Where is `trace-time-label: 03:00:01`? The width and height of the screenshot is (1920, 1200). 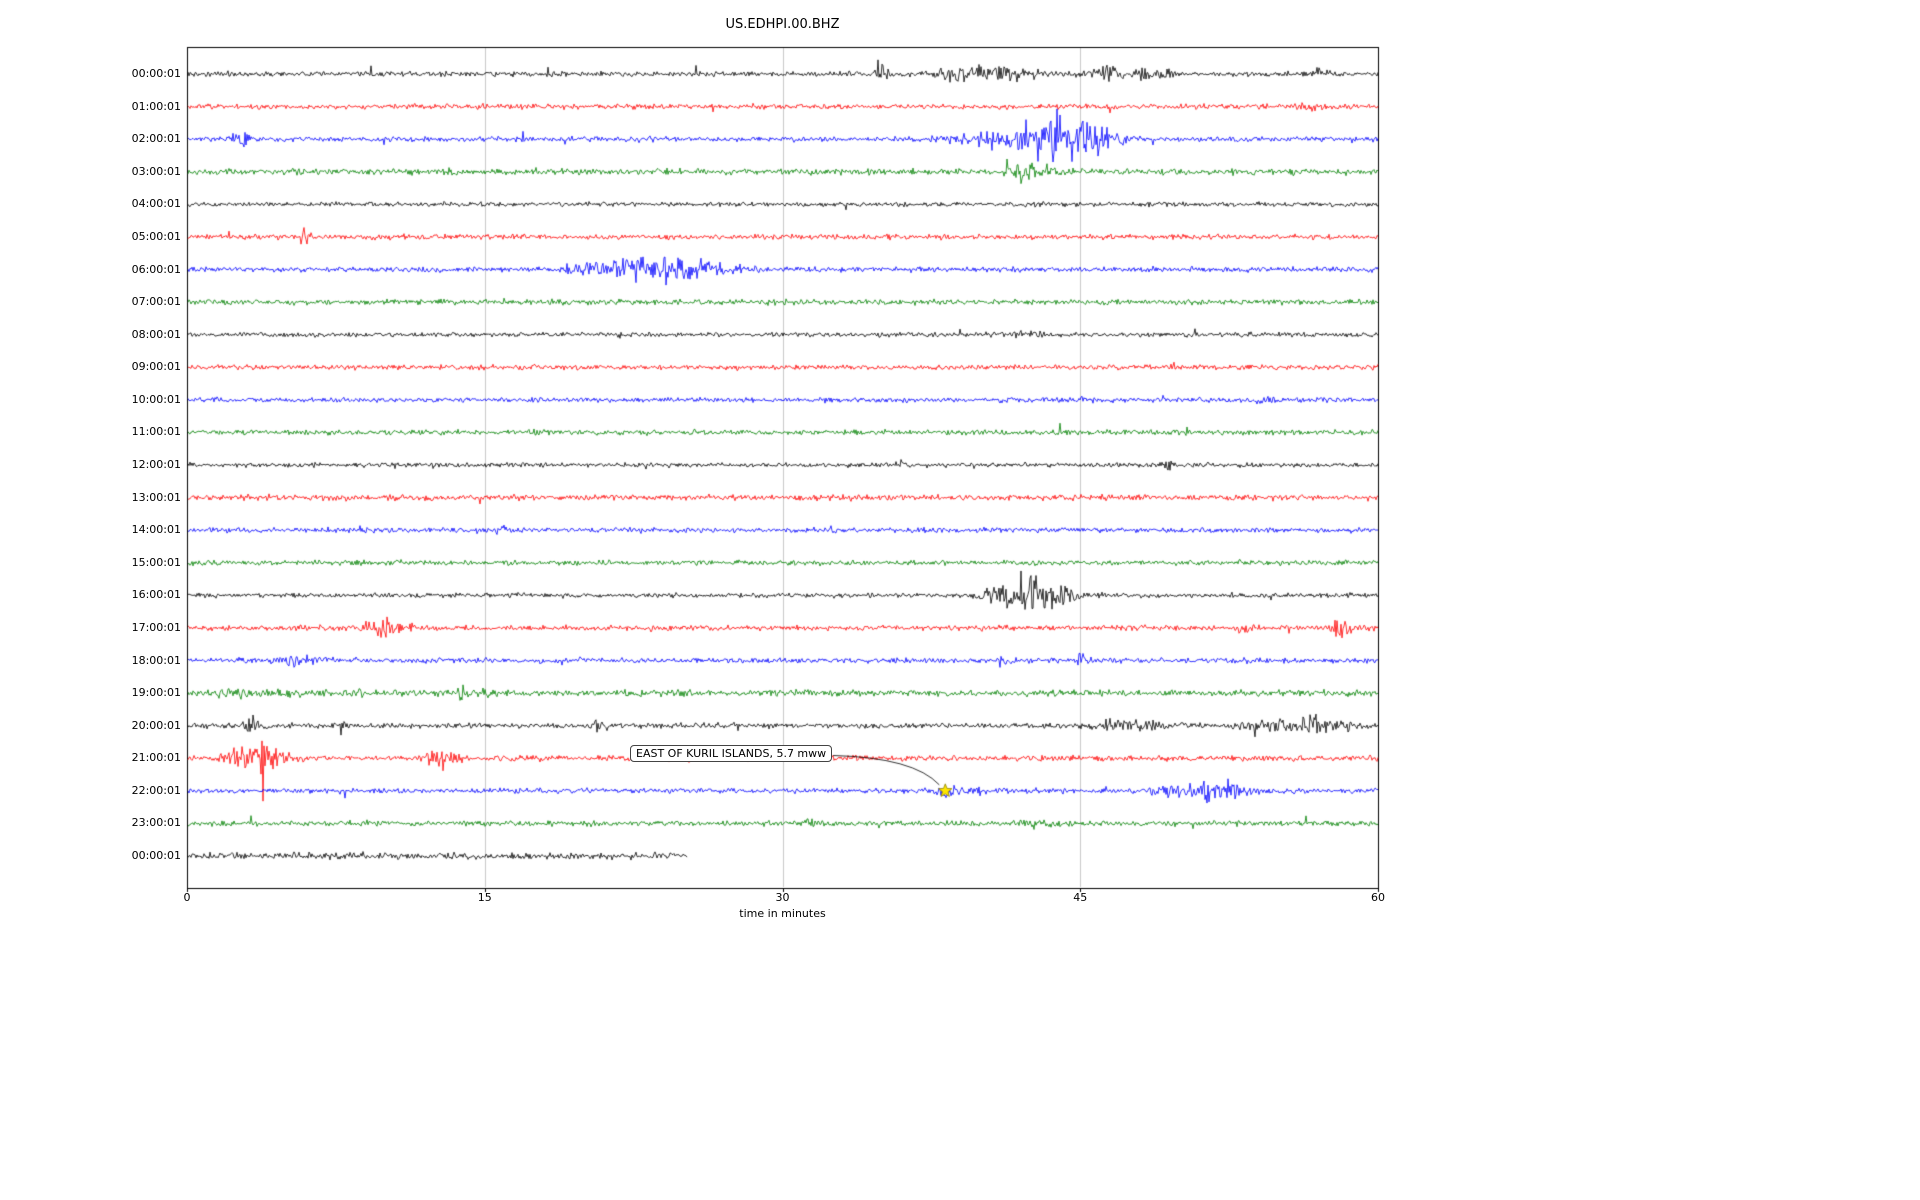 trace-time-label: 03:00:01 is located at coordinates (156, 171).